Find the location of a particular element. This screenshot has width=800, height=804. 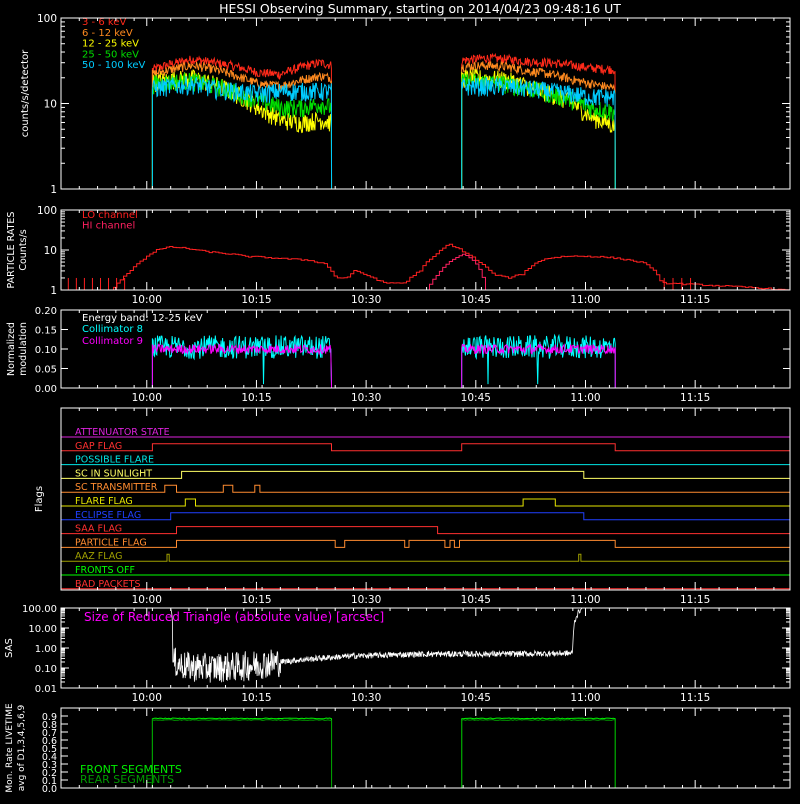

chart-1-y-tick-label: 100 is located at coordinates (47, 211).